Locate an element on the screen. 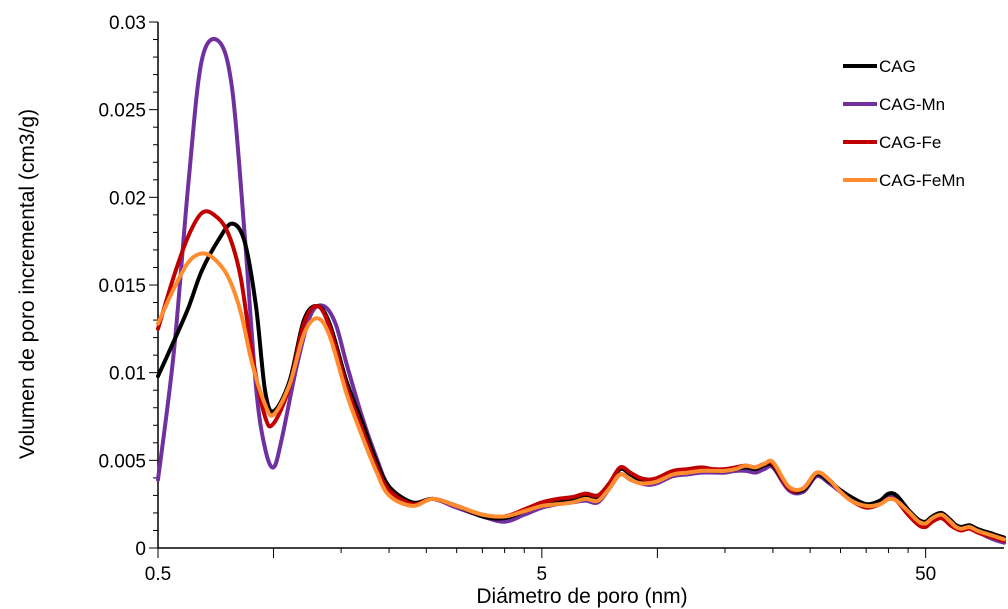 This screenshot has height=609, width=1008. x-tick-label: 50 is located at coordinates (925, 574).